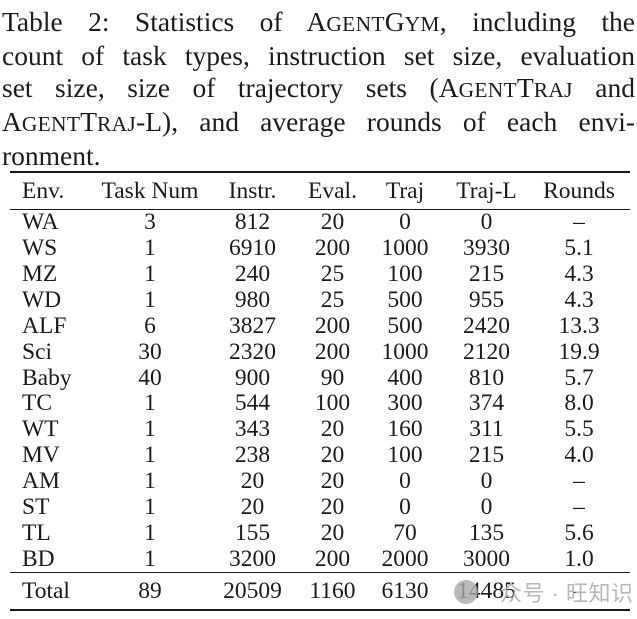 This screenshot has height=619, width=637. What do you see at coordinates (40, 222) in the screenshot?
I see `table-cell: WA` at bounding box center [40, 222].